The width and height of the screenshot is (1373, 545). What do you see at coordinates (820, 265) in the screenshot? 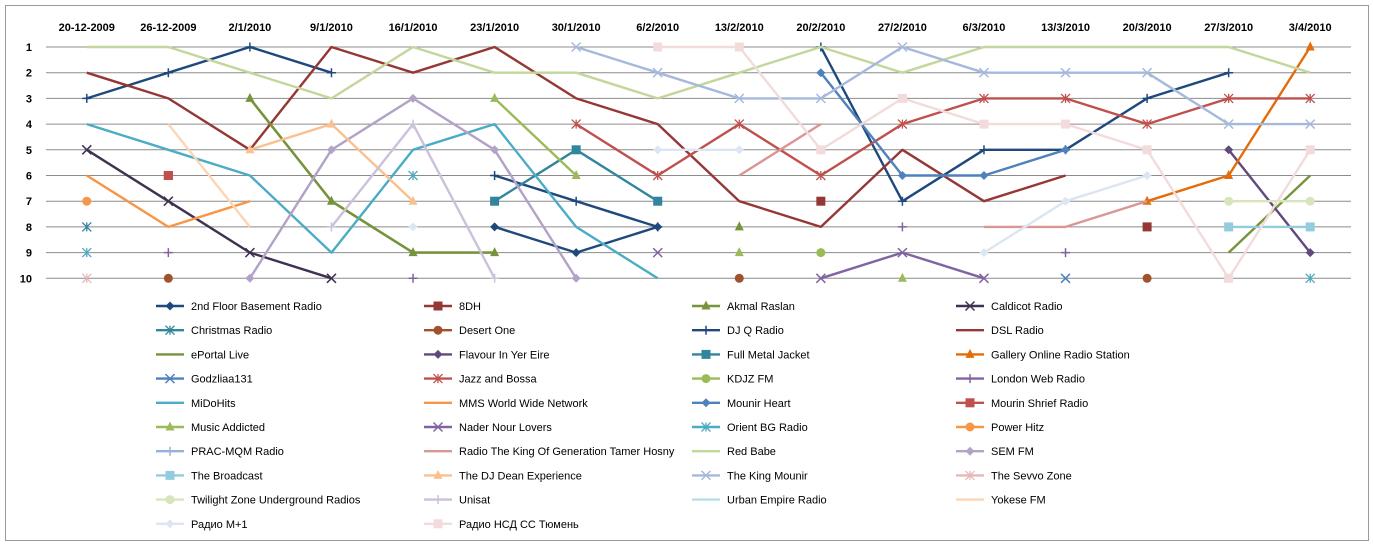
I see `series-nader-nour-lovers` at bounding box center [820, 265].